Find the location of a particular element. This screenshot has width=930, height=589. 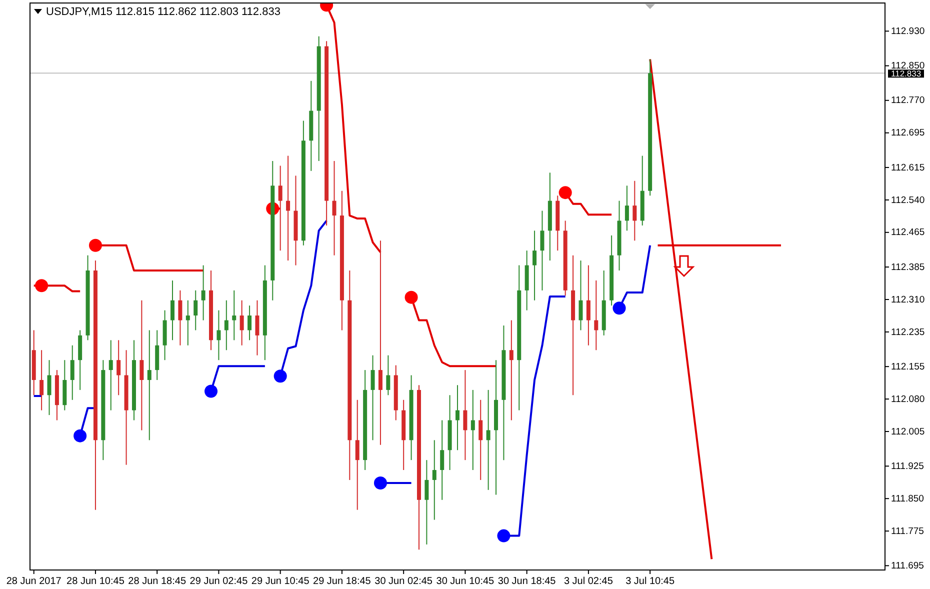

chart-title: USDJPY,M15 112.815 112.862 112.803 112.833 is located at coordinates (163, 12).